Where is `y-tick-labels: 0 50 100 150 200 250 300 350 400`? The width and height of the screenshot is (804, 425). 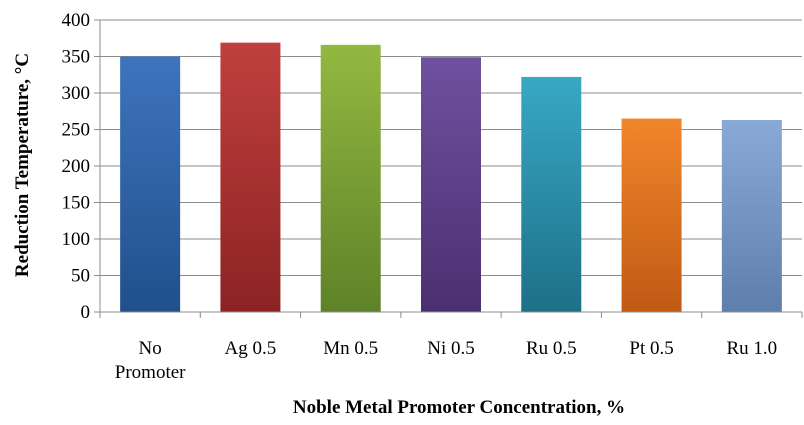 y-tick-labels: 0 50 100 150 200 250 300 350 400 is located at coordinates (76, 166).